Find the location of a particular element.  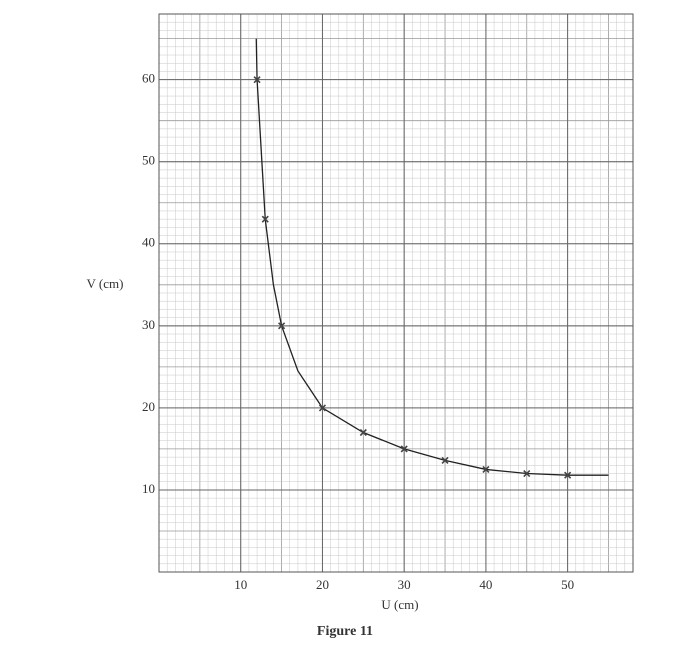

x-axis-label: U (cm) is located at coordinates (399, 604).